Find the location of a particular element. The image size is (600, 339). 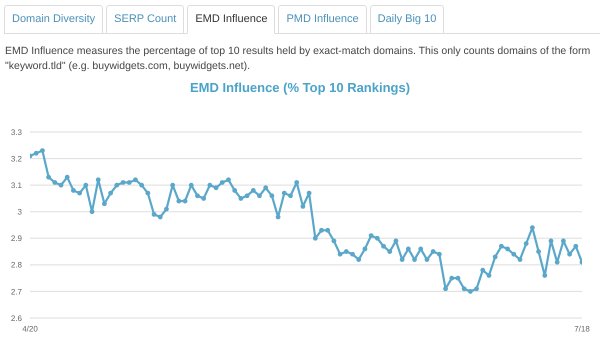

text: PMD Influence is located at coordinates (322, 19).